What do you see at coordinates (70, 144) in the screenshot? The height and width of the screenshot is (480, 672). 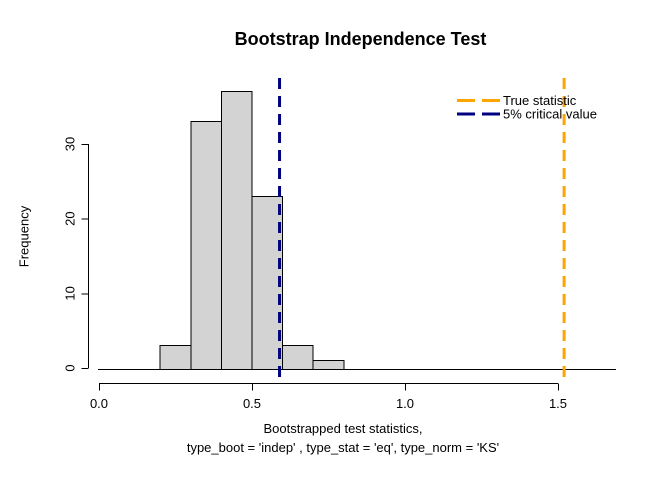 I see `y-tick-label: 30` at bounding box center [70, 144].